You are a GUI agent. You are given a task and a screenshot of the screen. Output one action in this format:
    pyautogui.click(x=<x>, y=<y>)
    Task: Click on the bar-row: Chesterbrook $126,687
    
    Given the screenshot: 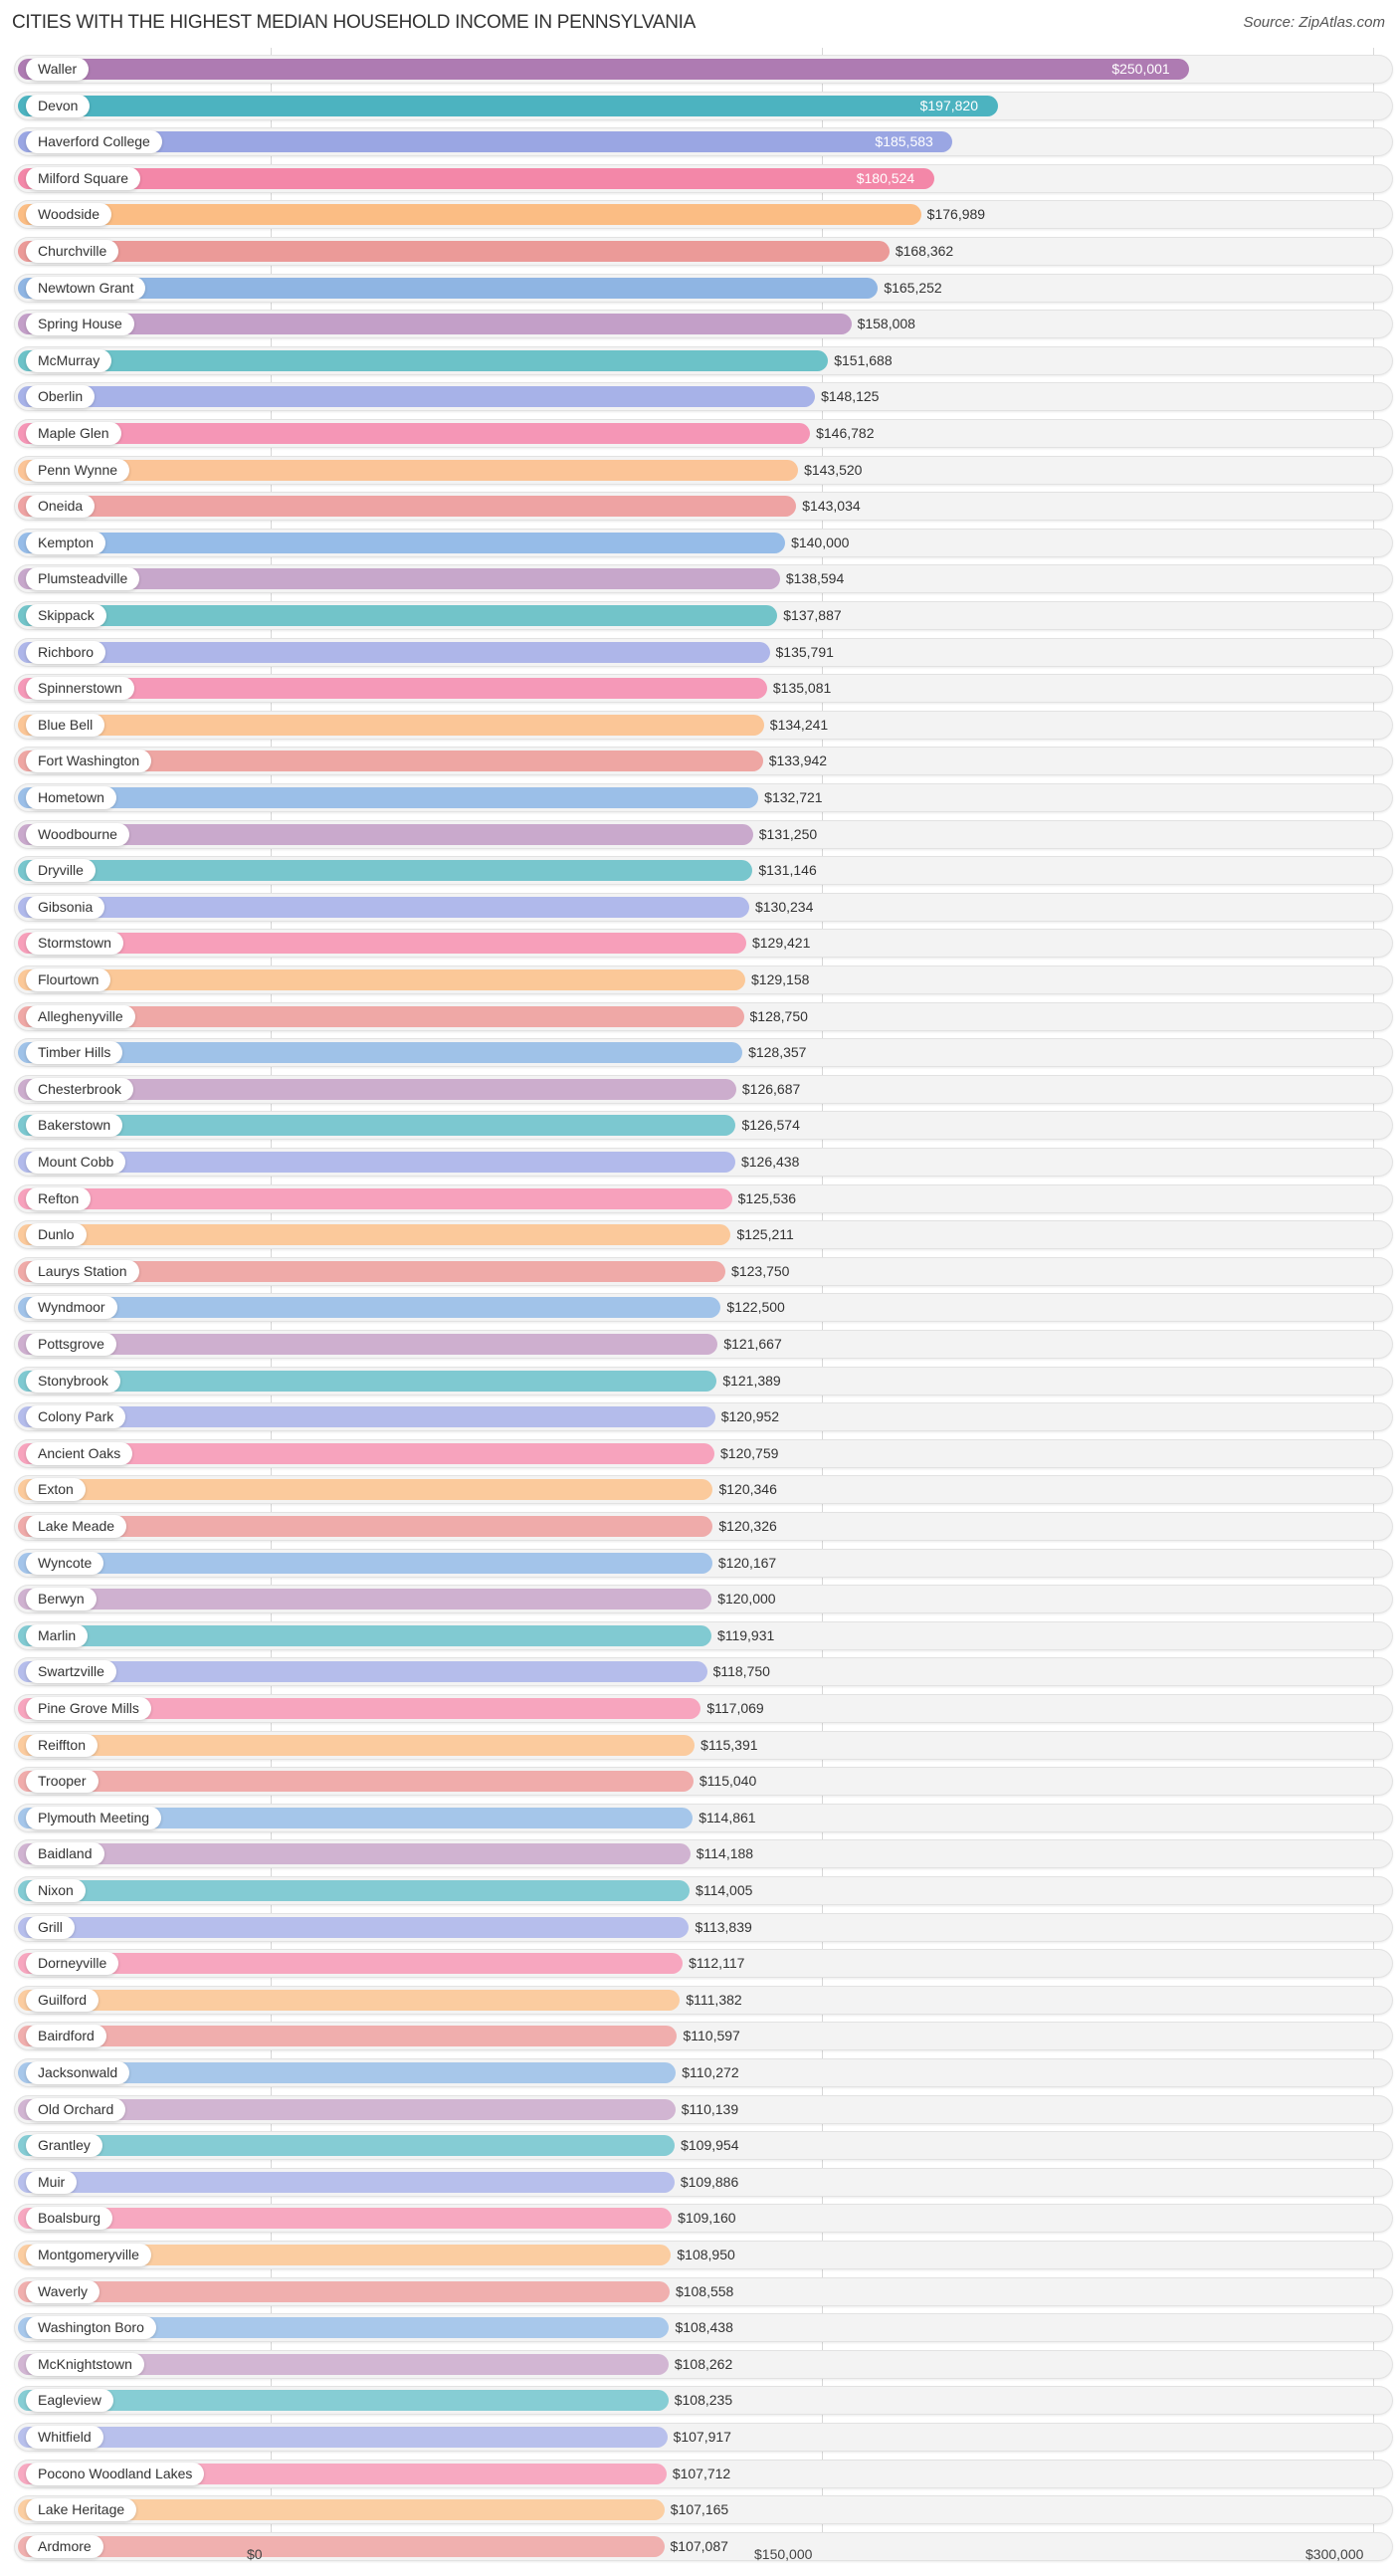 What is the action you would take?
    pyautogui.click(x=704, y=1089)
    